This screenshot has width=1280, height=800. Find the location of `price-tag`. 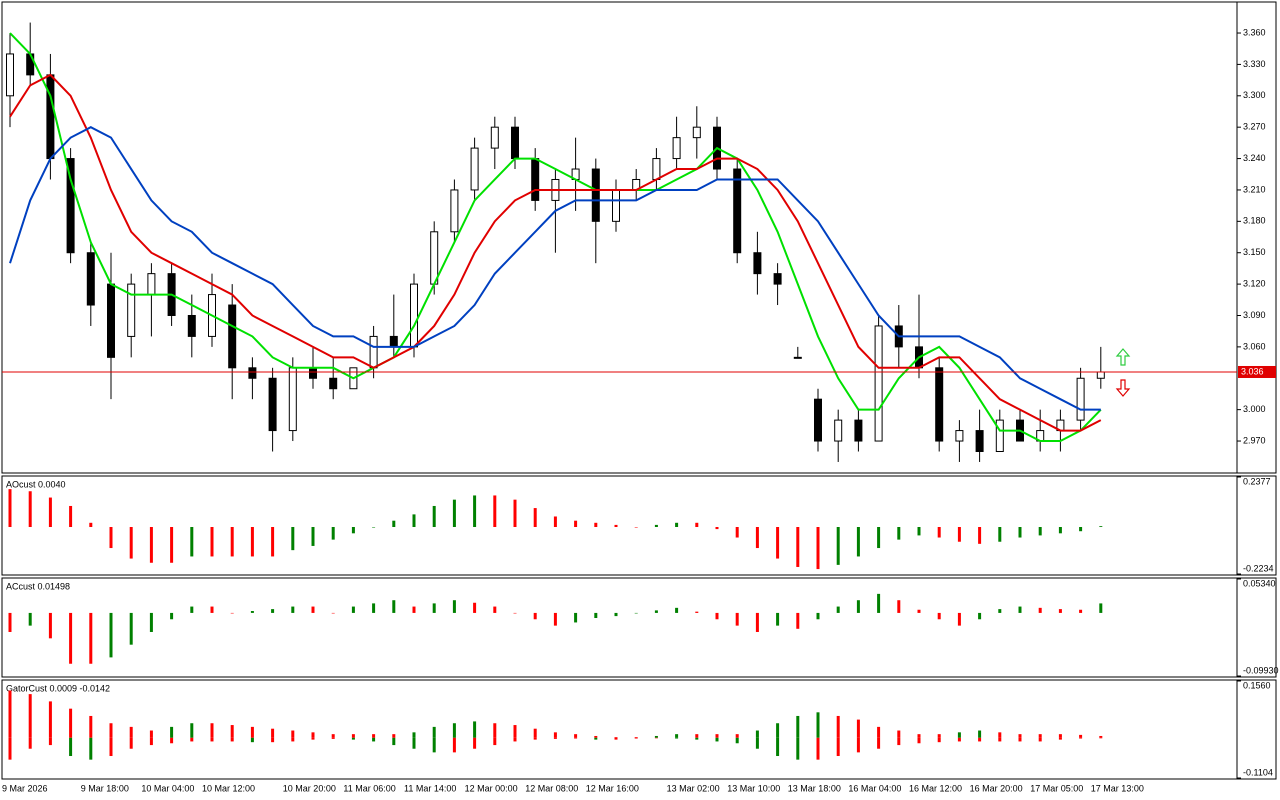

price-tag is located at coordinates (1257, 371).